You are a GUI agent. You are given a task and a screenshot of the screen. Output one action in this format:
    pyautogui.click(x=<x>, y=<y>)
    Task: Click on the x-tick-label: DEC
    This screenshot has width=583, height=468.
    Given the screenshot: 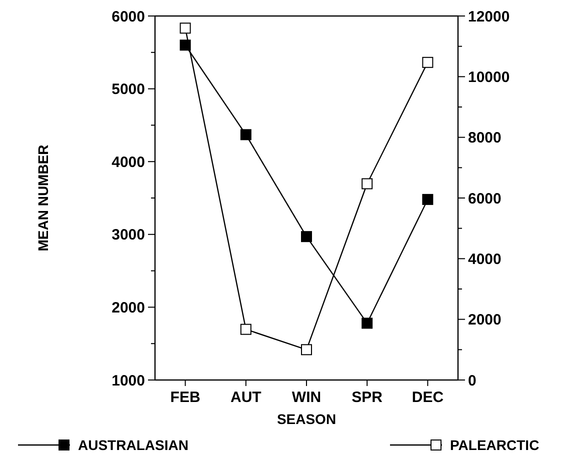 What is the action you would take?
    pyautogui.click(x=428, y=397)
    